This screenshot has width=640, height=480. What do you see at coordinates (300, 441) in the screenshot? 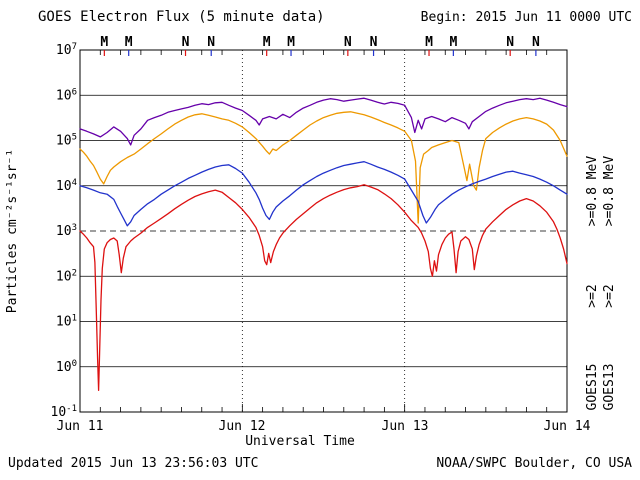
I see `x-axis-label: Universal Time` at bounding box center [300, 441].